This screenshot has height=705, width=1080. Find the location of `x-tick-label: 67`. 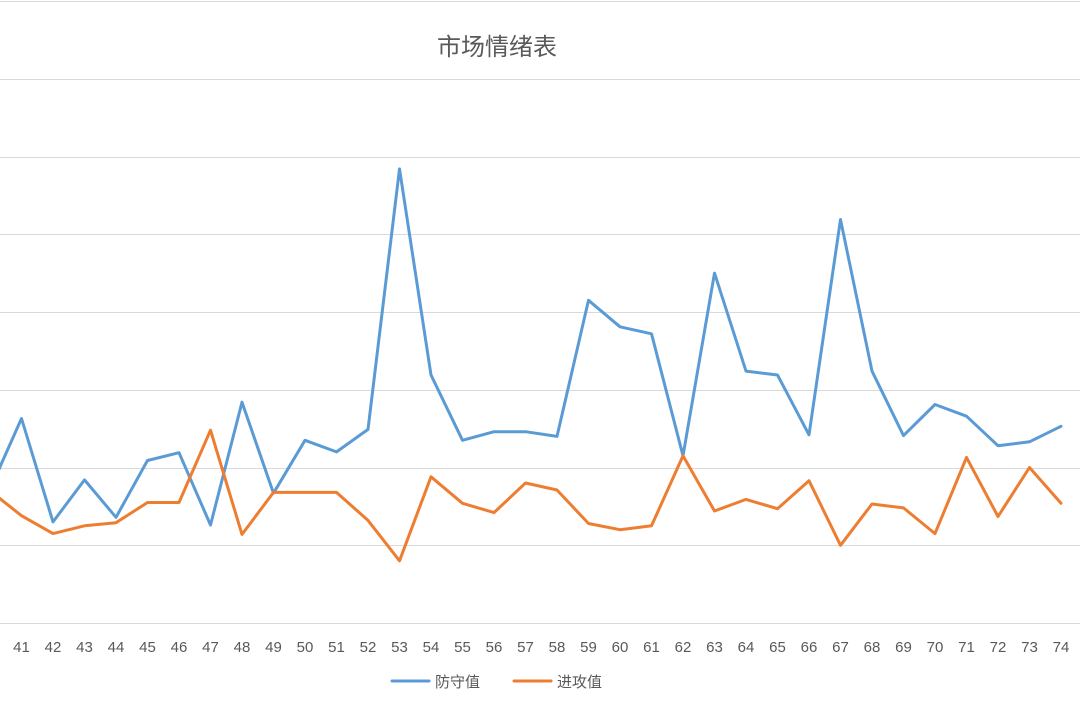

x-tick-label: 67 is located at coordinates (840, 647).